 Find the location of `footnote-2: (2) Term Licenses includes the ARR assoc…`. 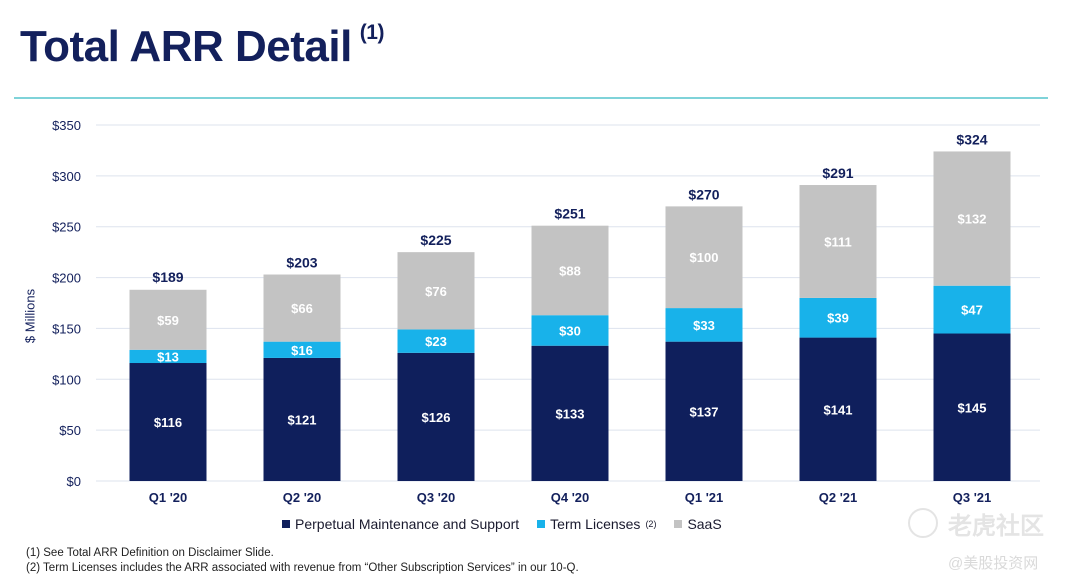

footnote-2: (2) Term Licenses includes the ARR assoc… is located at coordinates (302, 568).